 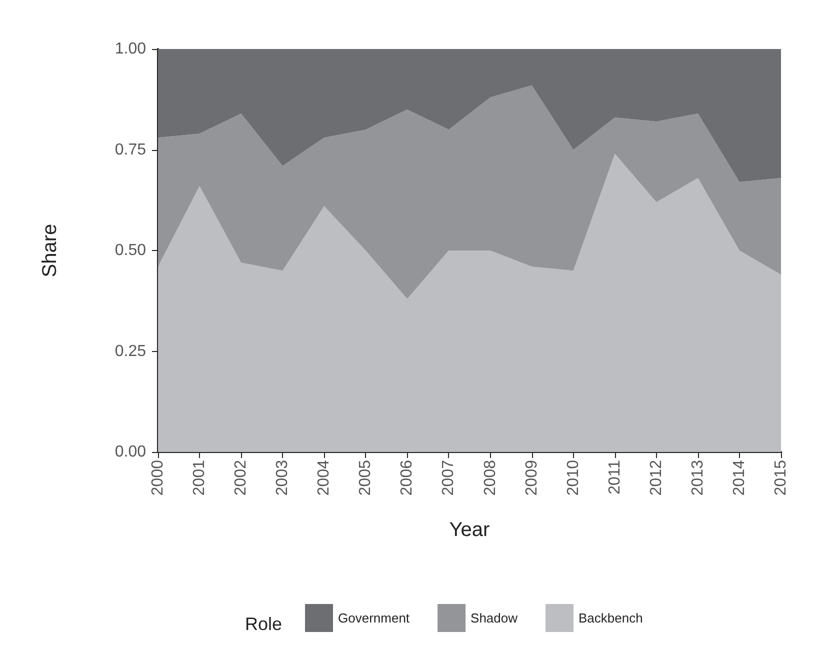 What do you see at coordinates (407, 478) in the screenshot?
I see `x-tick-label: 2006` at bounding box center [407, 478].